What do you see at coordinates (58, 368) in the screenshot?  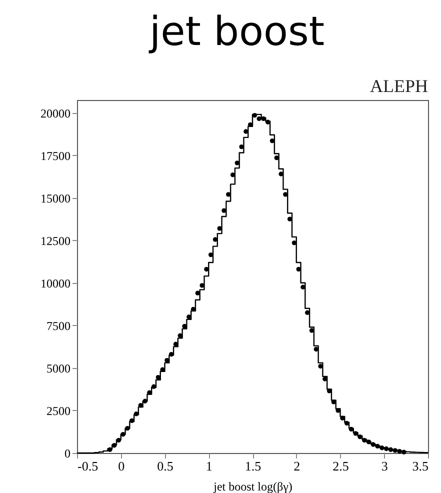 I see `y-tick-label: 5000` at bounding box center [58, 368].